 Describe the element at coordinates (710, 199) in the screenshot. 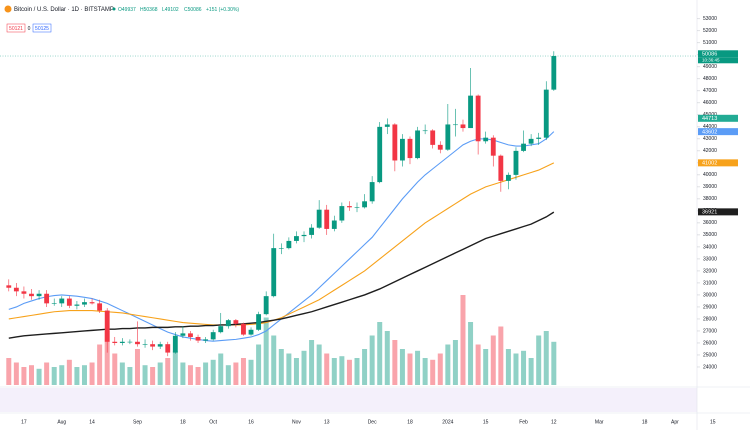

I see `y-tick-label: 38000` at that location.